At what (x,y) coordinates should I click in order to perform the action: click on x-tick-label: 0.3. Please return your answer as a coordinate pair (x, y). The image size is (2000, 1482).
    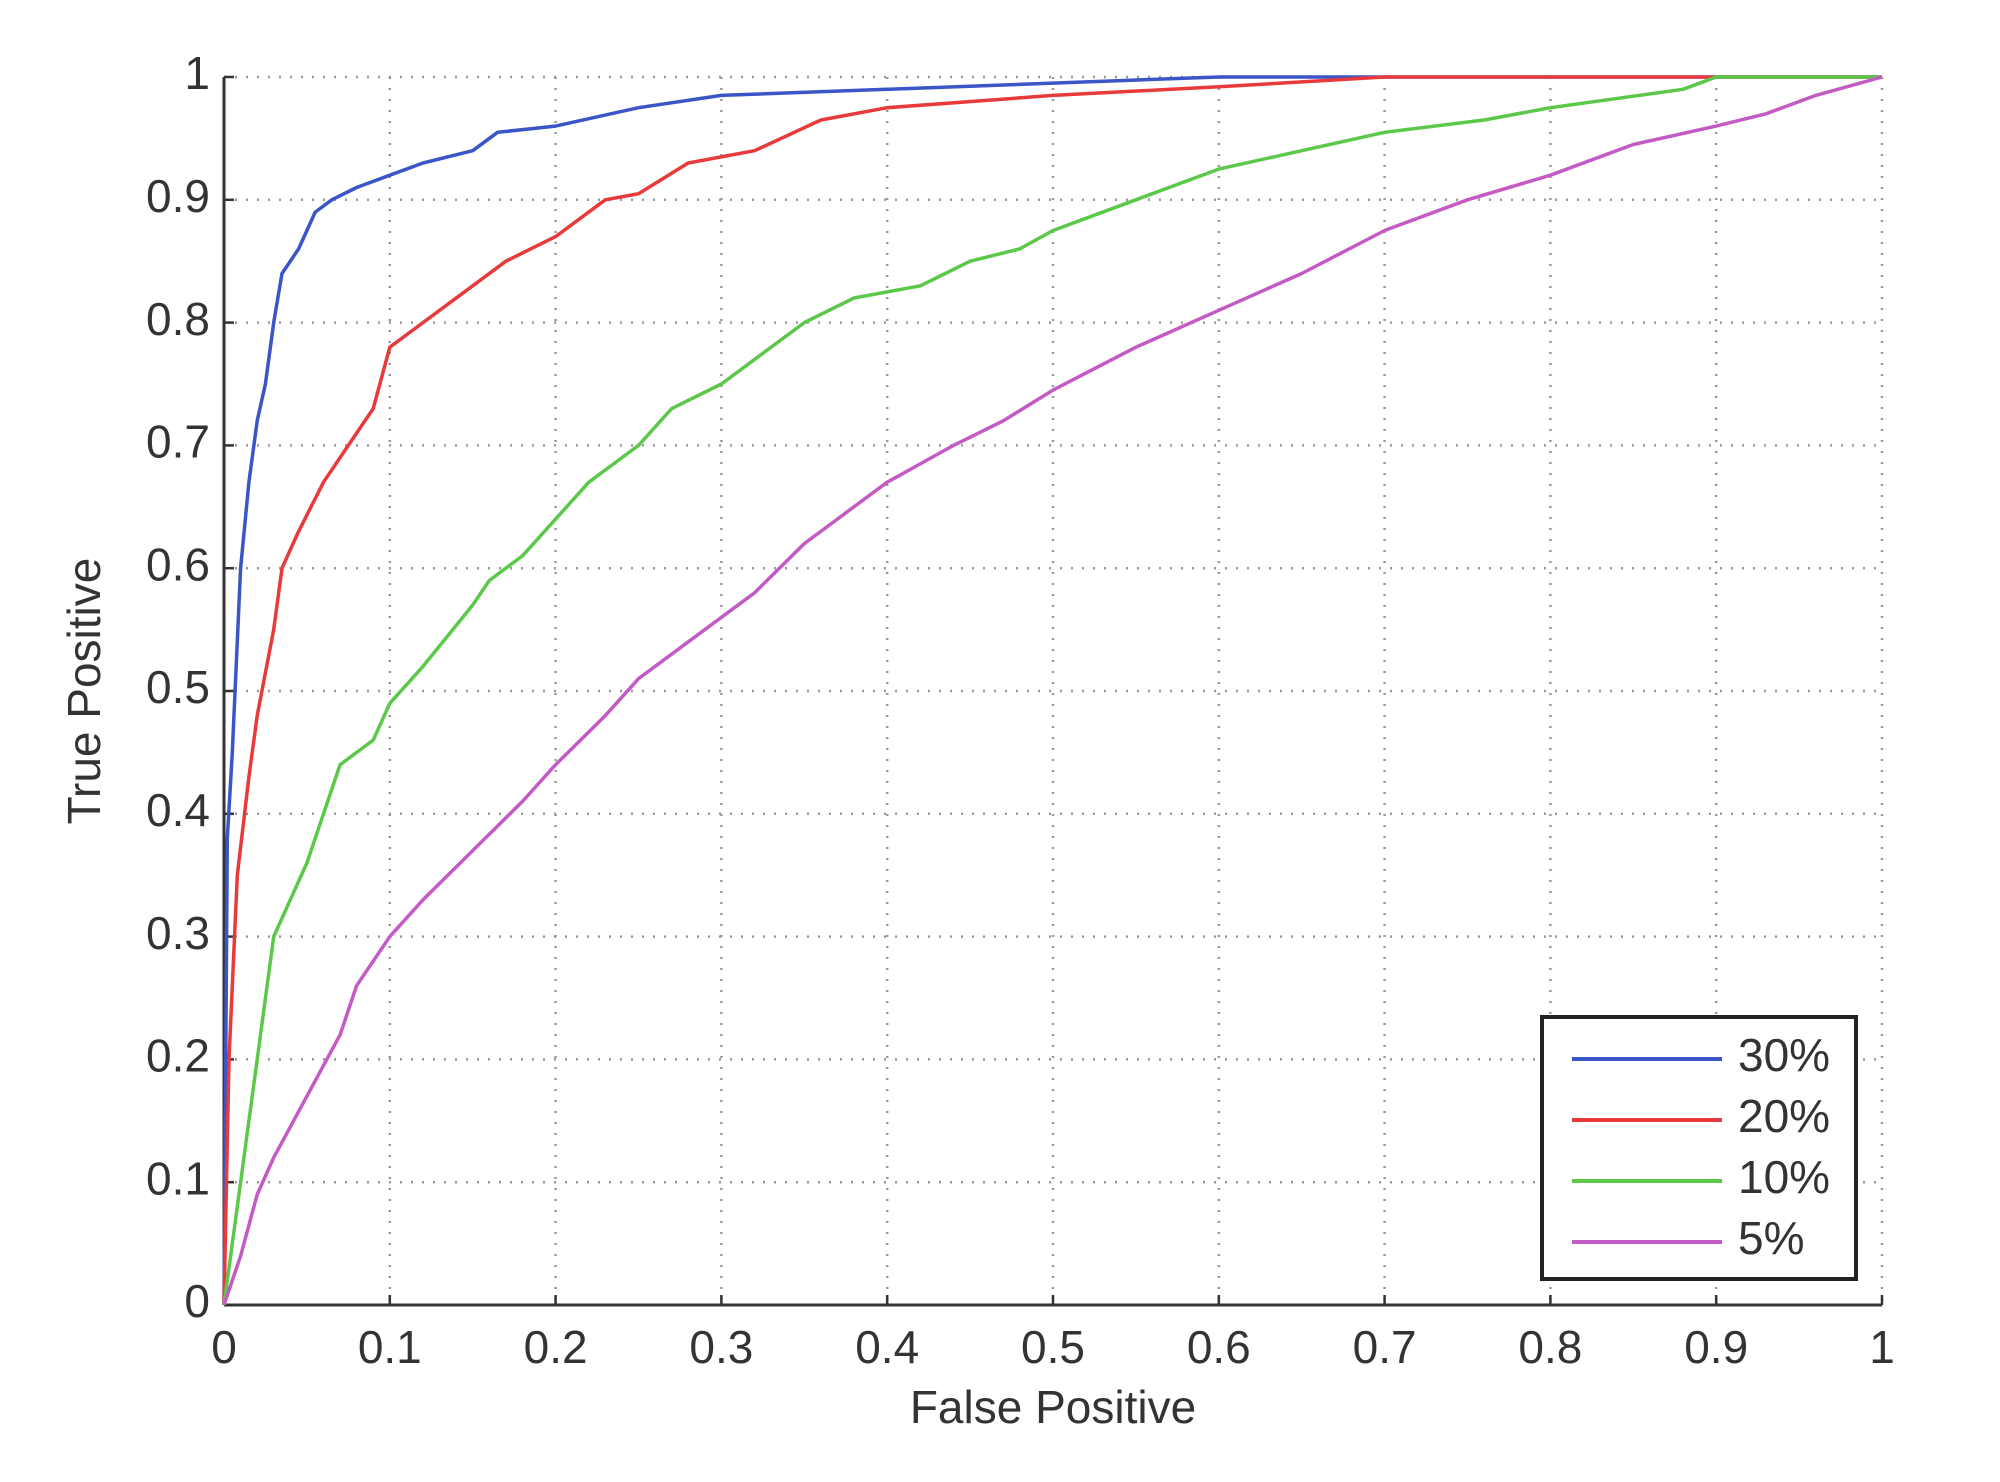
    Looking at the image, I should click on (721, 1347).